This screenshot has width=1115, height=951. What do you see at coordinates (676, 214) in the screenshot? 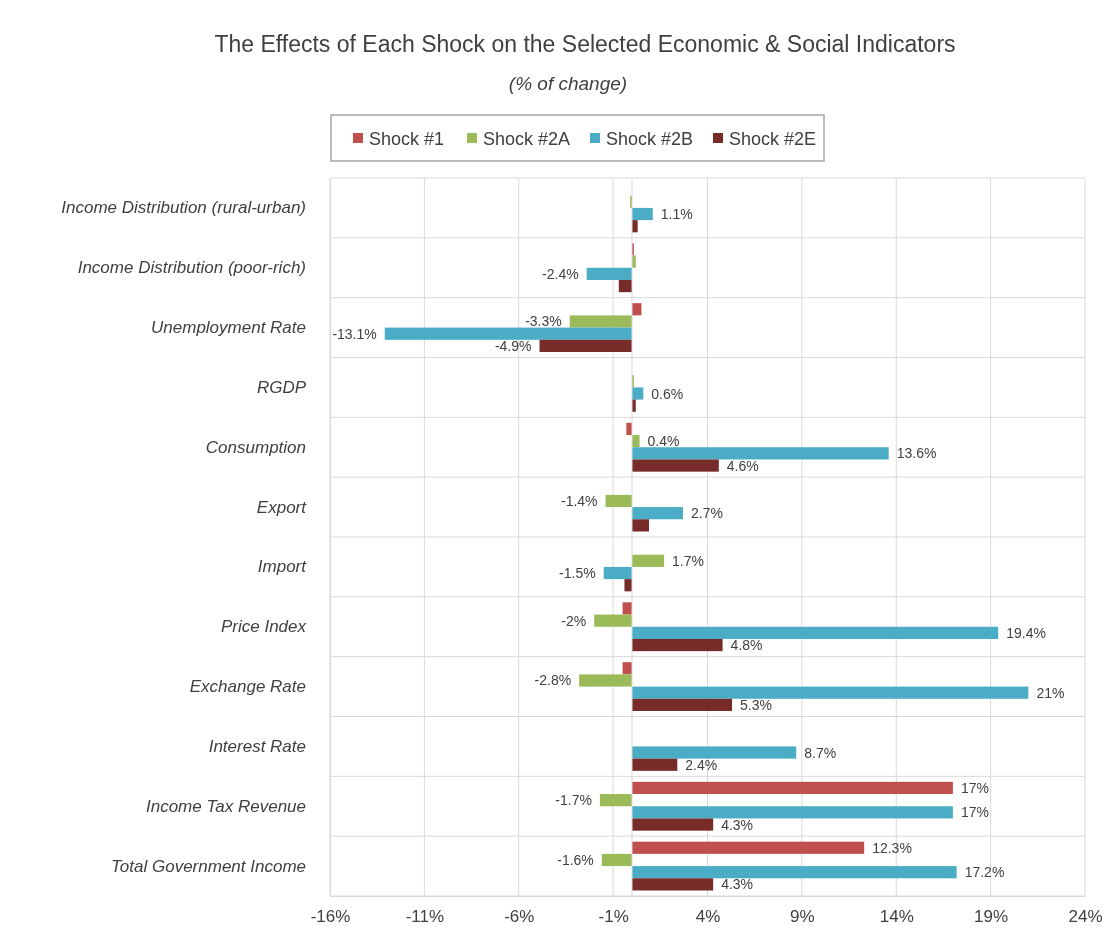
I see `data-label: 1.1%` at bounding box center [676, 214].